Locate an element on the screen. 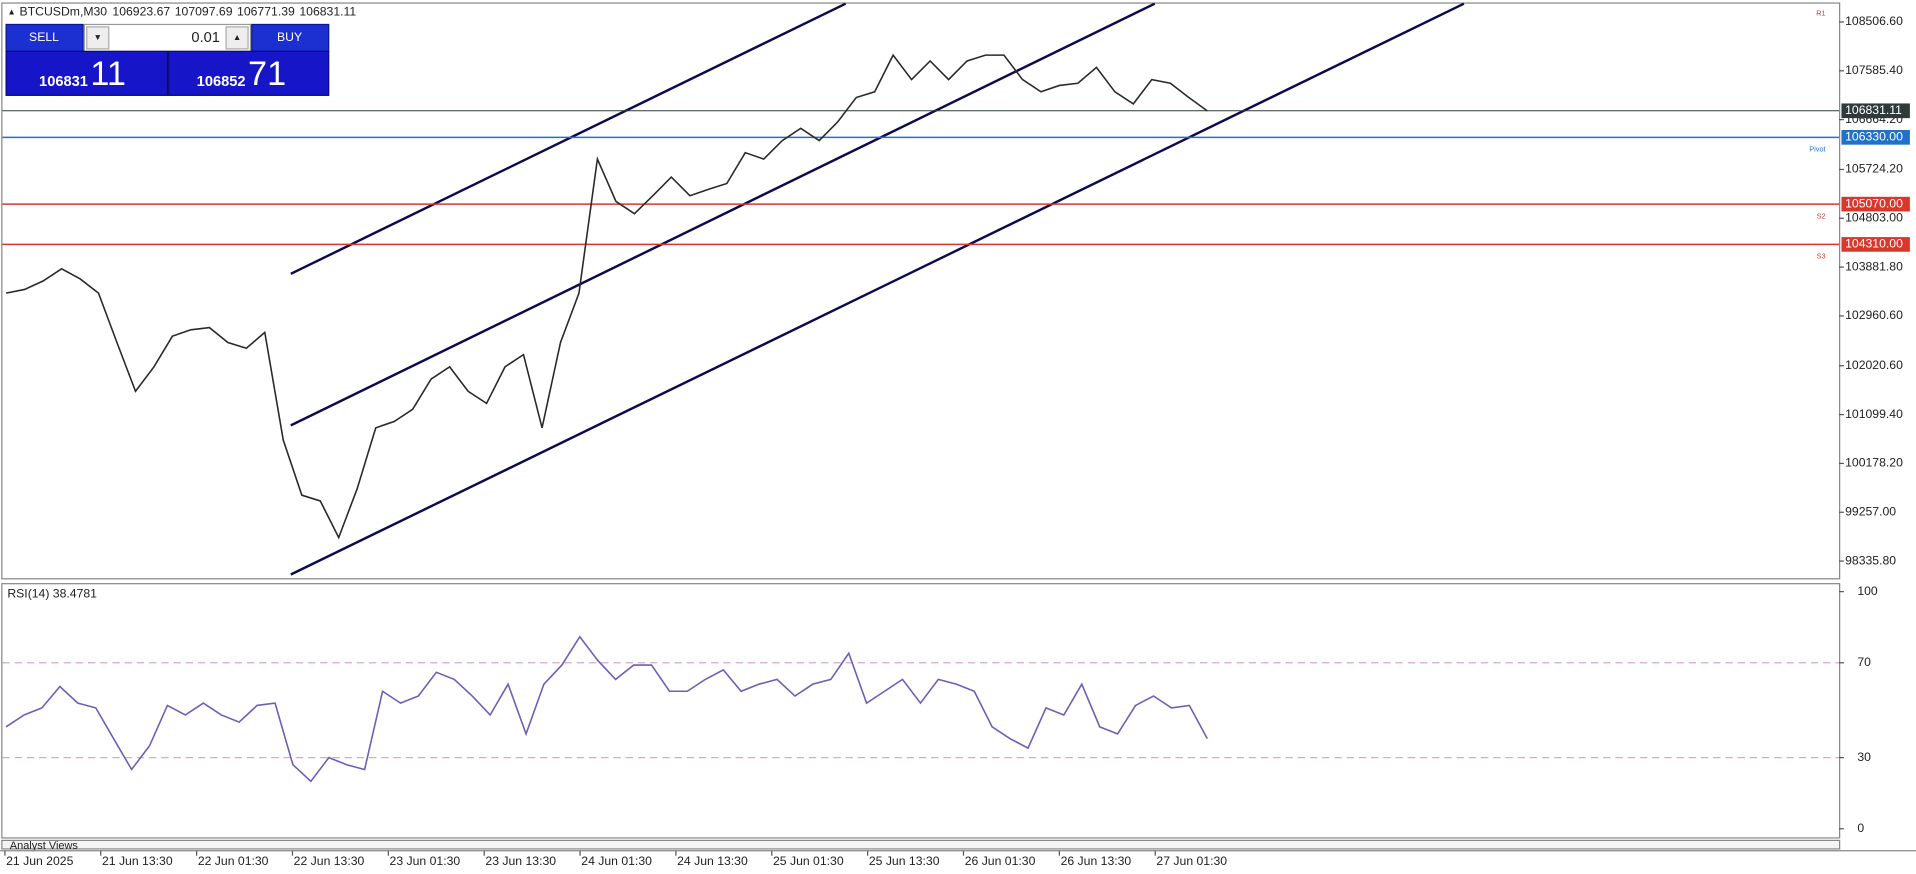 Image resolution: width=1916 pixels, height=874 pixels. time-label: 22 Jun 13:30 is located at coordinates (329, 861).